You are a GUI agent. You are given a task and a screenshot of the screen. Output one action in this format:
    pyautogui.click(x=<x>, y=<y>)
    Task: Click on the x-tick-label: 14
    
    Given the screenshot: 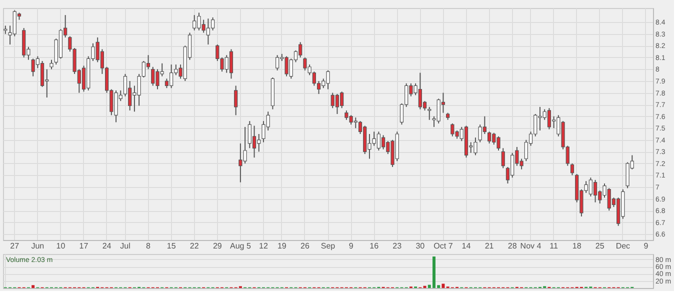 What is the action you would take?
    pyautogui.click(x=467, y=246)
    